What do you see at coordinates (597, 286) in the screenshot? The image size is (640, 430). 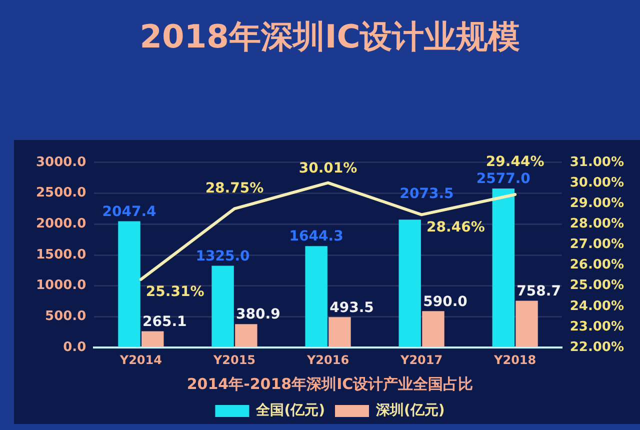 I see `y2-tick-label: 25.00%` at bounding box center [597, 286].